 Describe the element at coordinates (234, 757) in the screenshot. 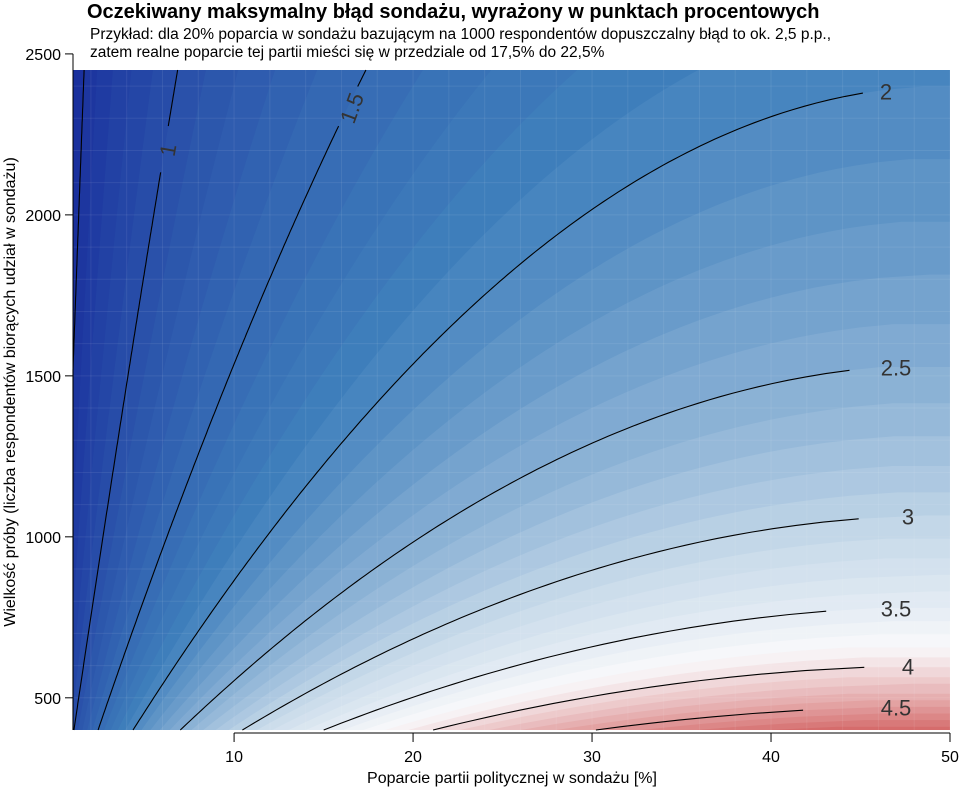

I see `x-tick-label: 10` at that location.